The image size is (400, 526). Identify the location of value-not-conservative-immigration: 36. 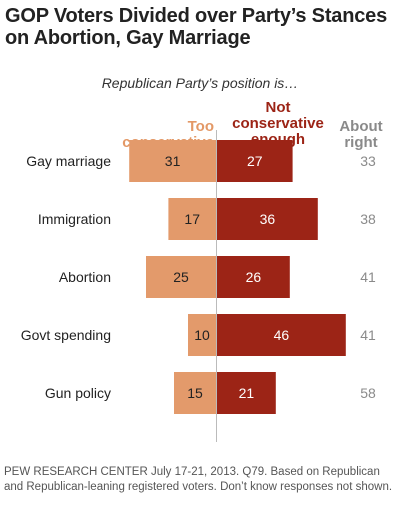
(268, 219).